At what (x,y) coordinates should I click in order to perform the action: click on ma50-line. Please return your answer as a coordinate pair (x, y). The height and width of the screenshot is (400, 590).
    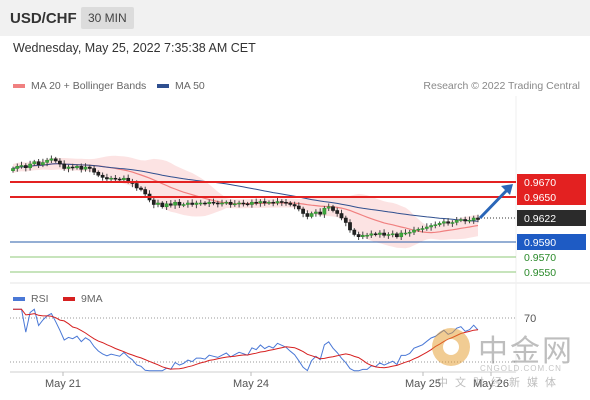
    Looking at the image, I should click on (245, 192).